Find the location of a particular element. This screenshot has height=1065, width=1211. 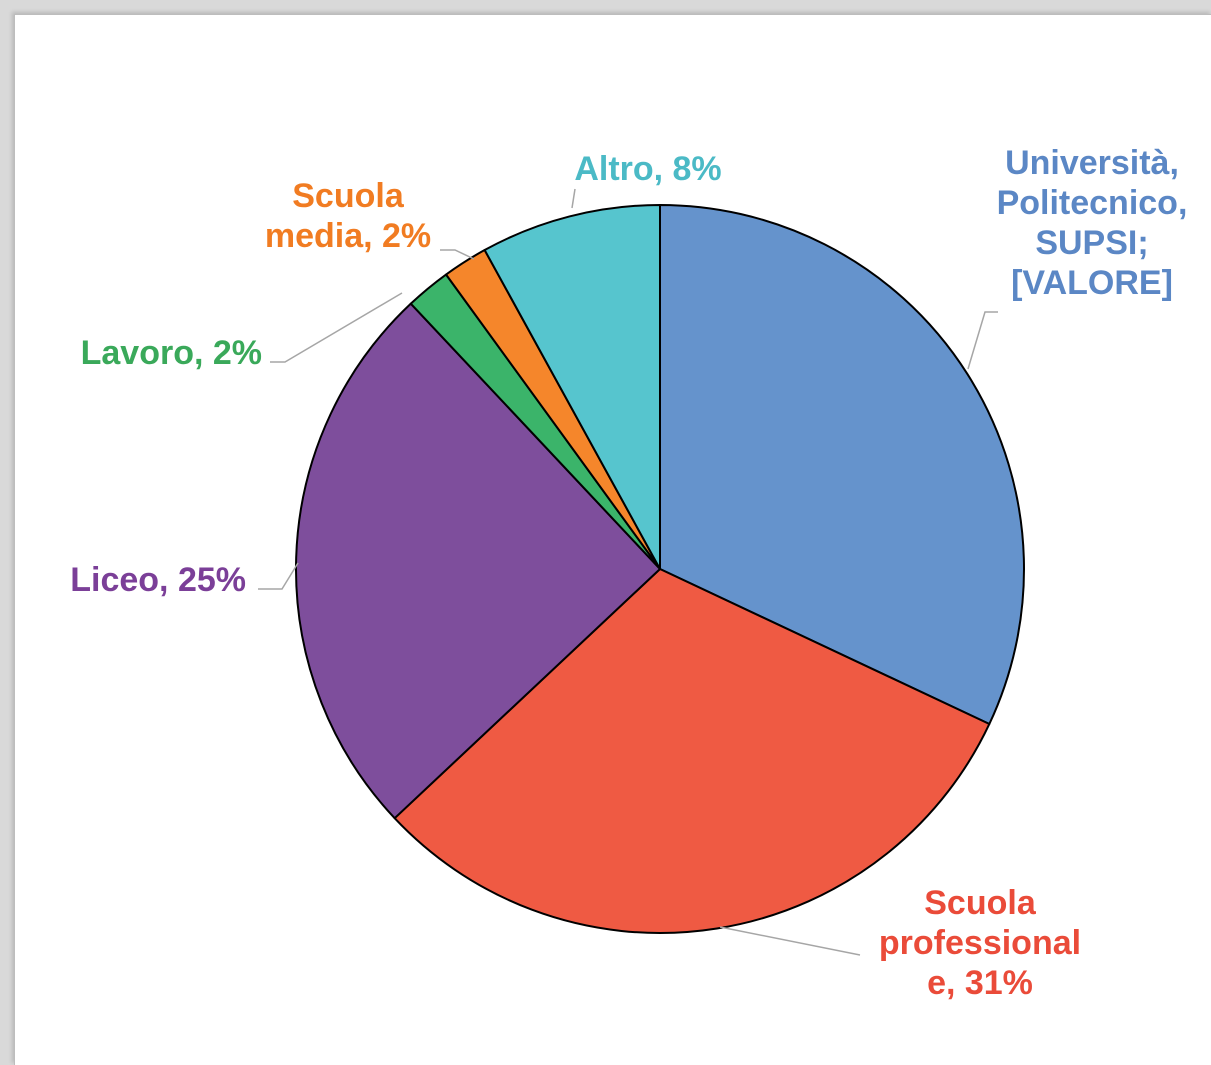

data-label-line: SUPSI; is located at coordinates (1091, 243).